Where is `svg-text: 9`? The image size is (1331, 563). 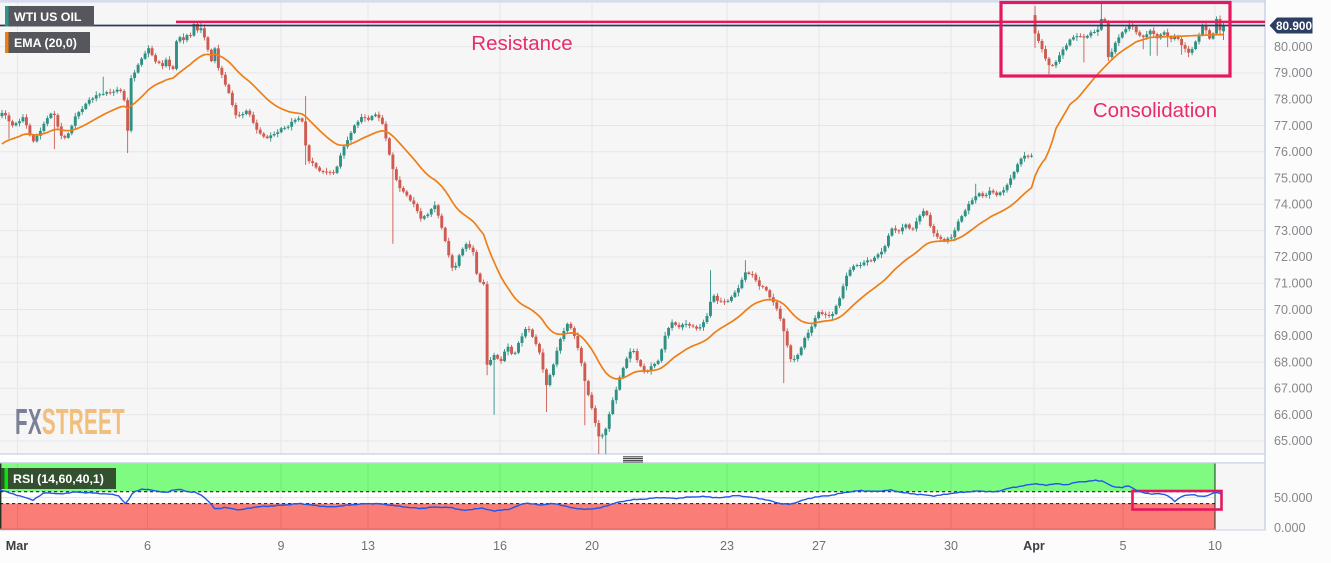
svg-text: 9 is located at coordinates (280, 546).